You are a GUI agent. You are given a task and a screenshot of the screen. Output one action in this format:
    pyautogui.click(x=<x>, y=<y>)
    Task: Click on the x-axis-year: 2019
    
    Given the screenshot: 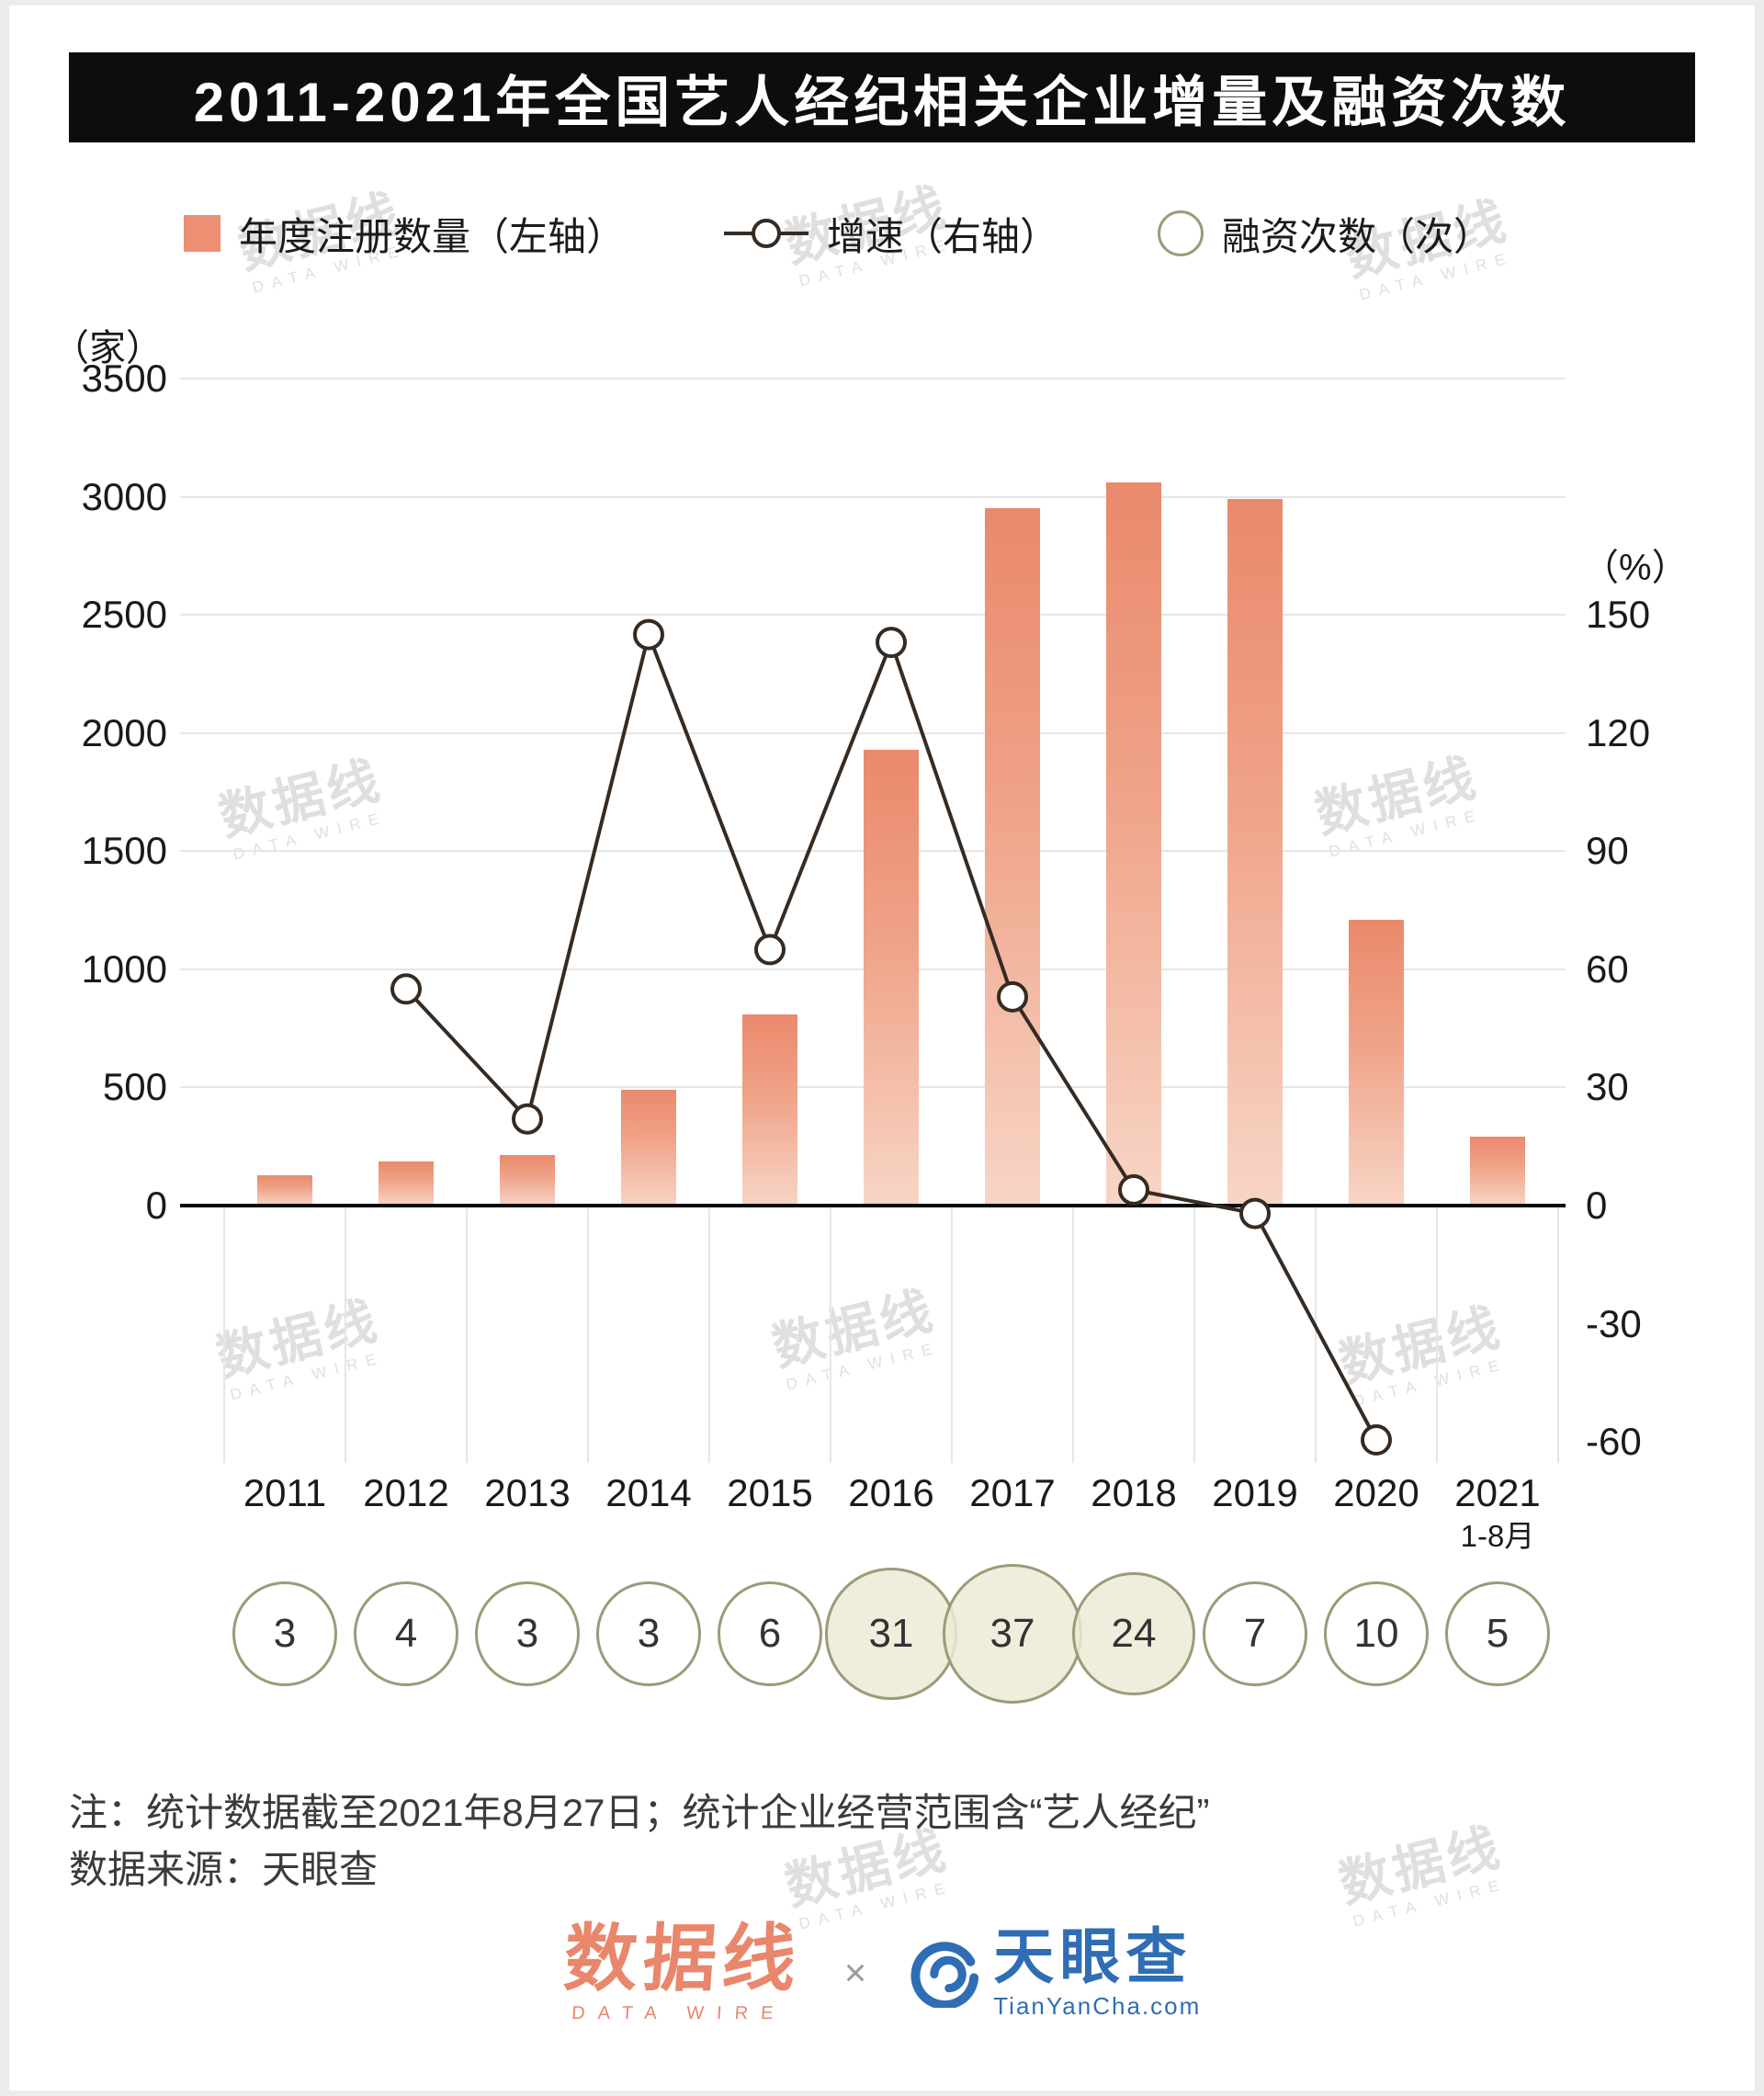 What is the action you would take?
    pyautogui.click(x=1255, y=1492)
    